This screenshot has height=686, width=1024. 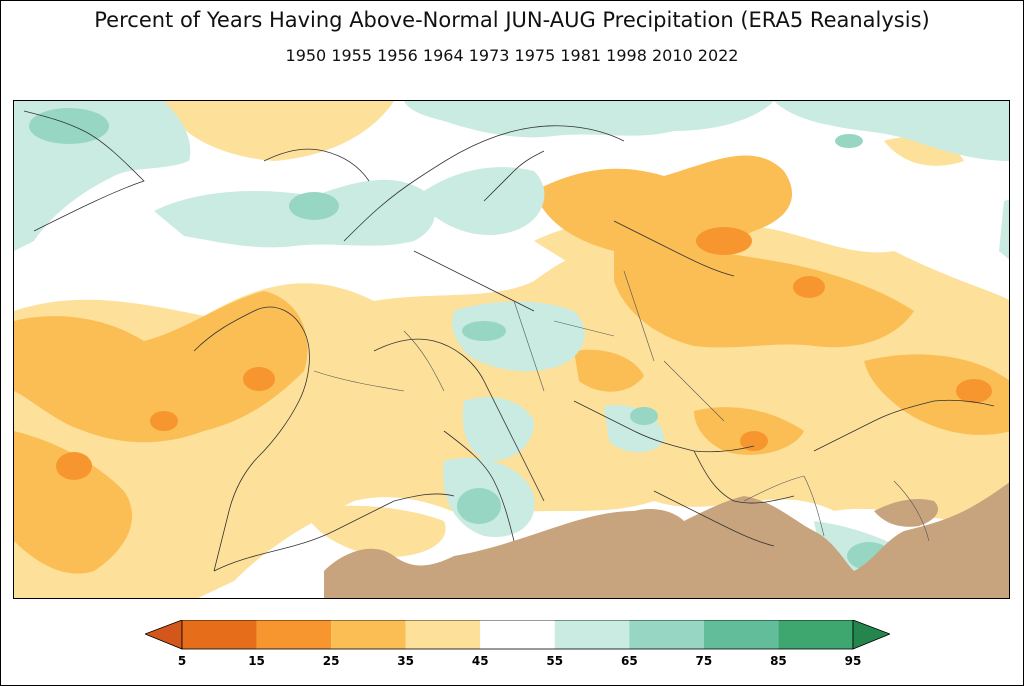 I want to click on colorbar-tick-label: 45, so click(x=480, y=661).